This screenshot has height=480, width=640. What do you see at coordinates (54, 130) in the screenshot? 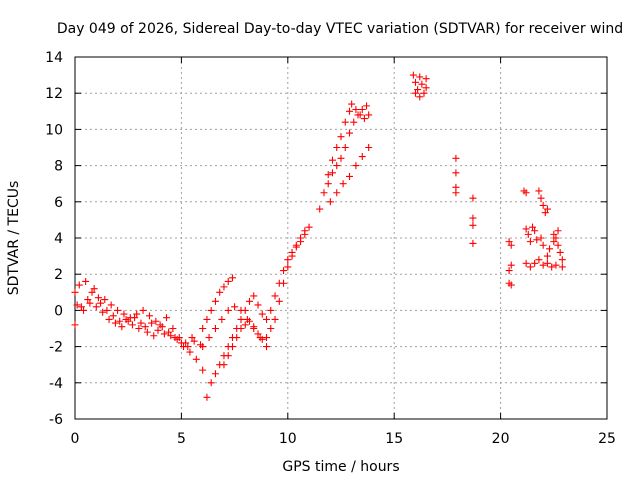
I see `y-tick-label: 10` at bounding box center [54, 130].